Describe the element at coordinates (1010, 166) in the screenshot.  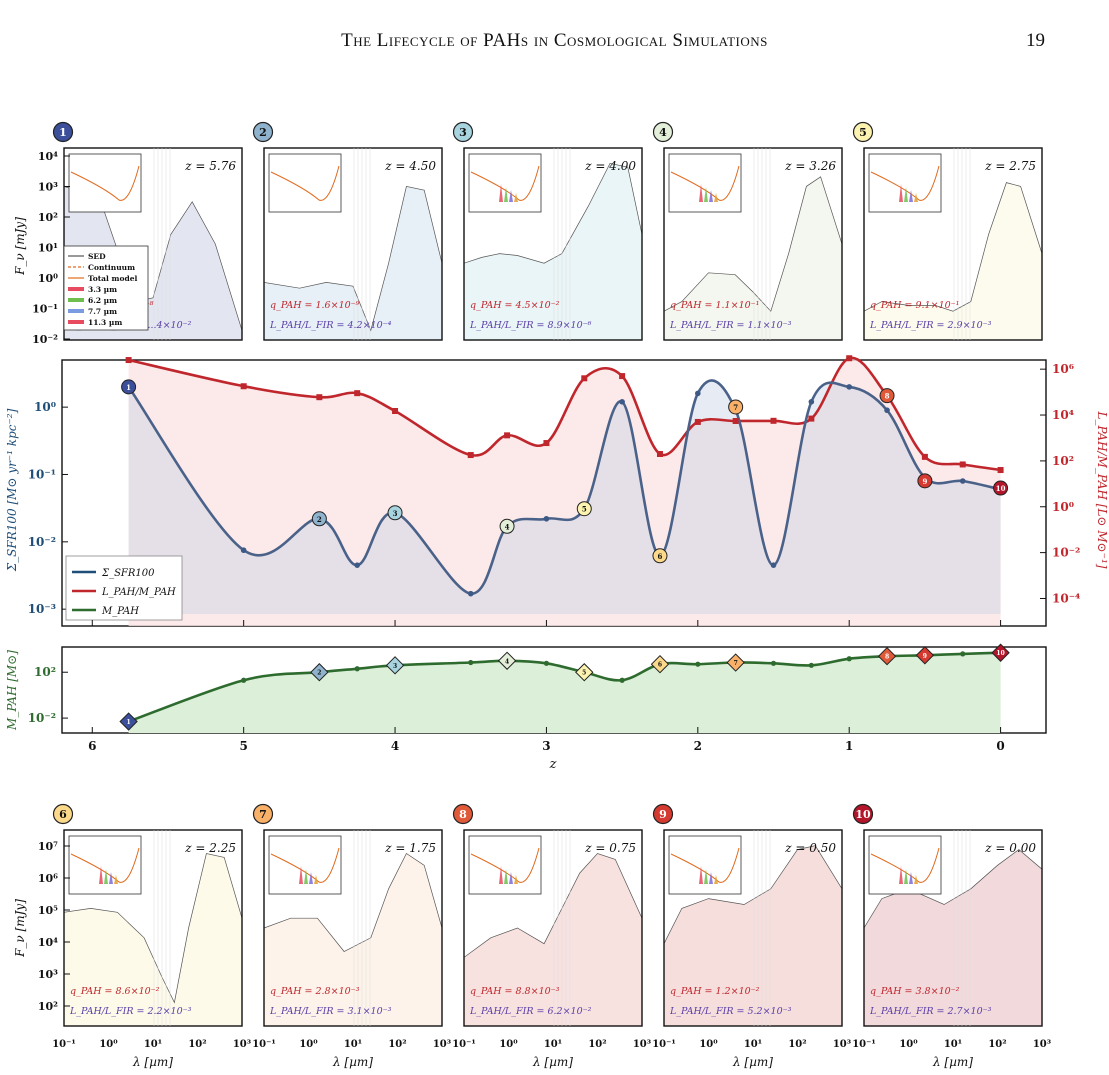
I see `redshift-label: z = 2.75` at that location.